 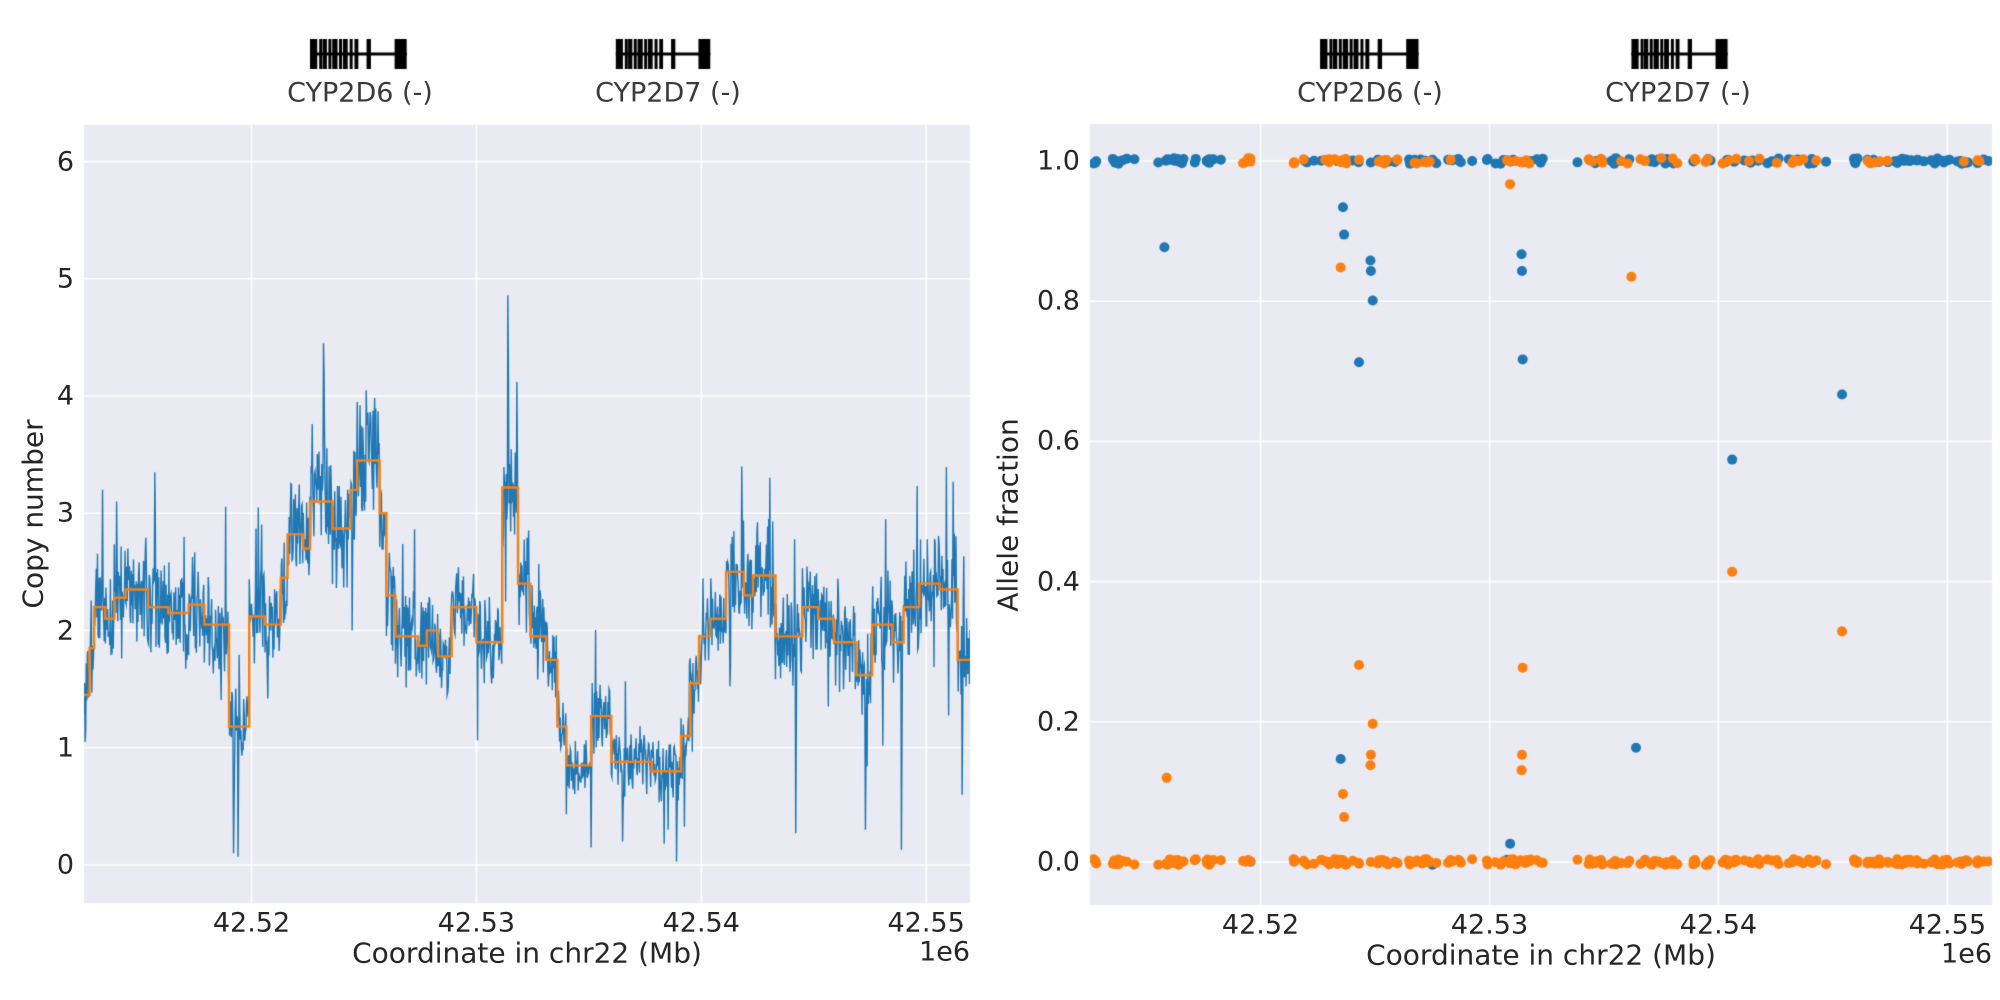 What do you see at coordinates (926, 923) in the screenshot?
I see `left-x-tick-label: 42.55` at bounding box center [926, 923].